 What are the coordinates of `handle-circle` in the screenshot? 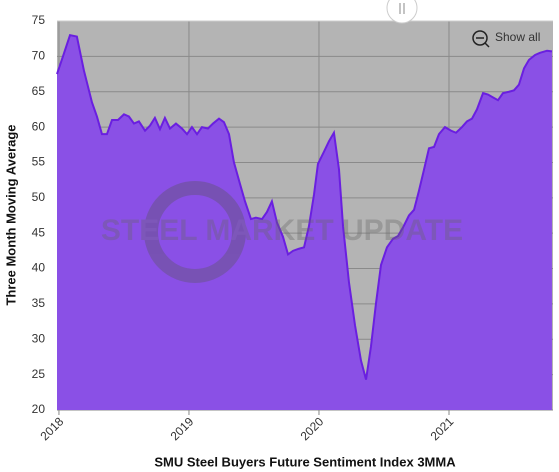 It's located at (402, 12).